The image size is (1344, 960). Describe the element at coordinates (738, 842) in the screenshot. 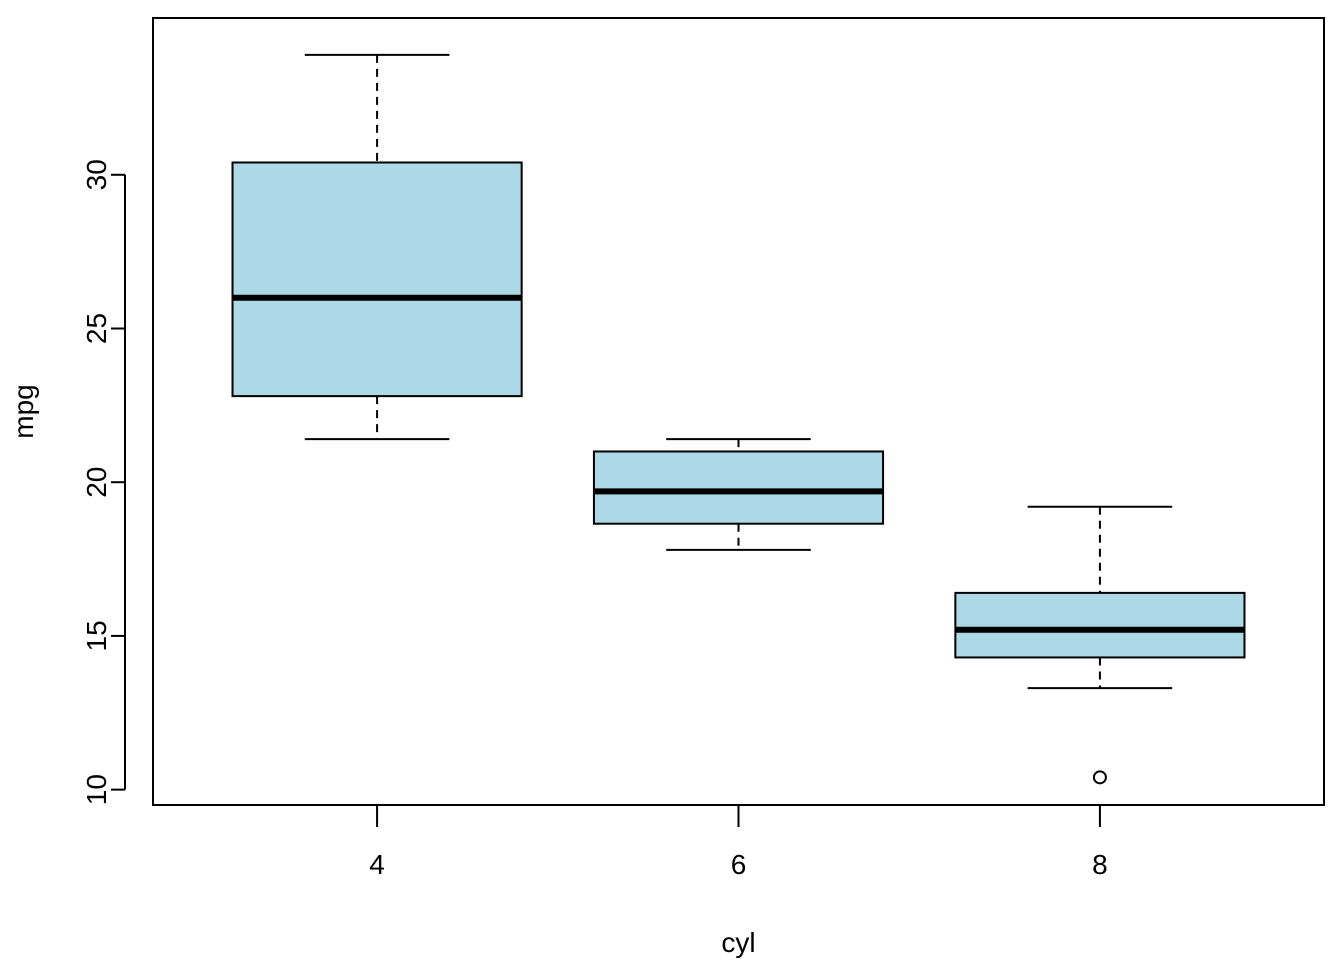

I see `x-axis: 4 6 8` at that location.